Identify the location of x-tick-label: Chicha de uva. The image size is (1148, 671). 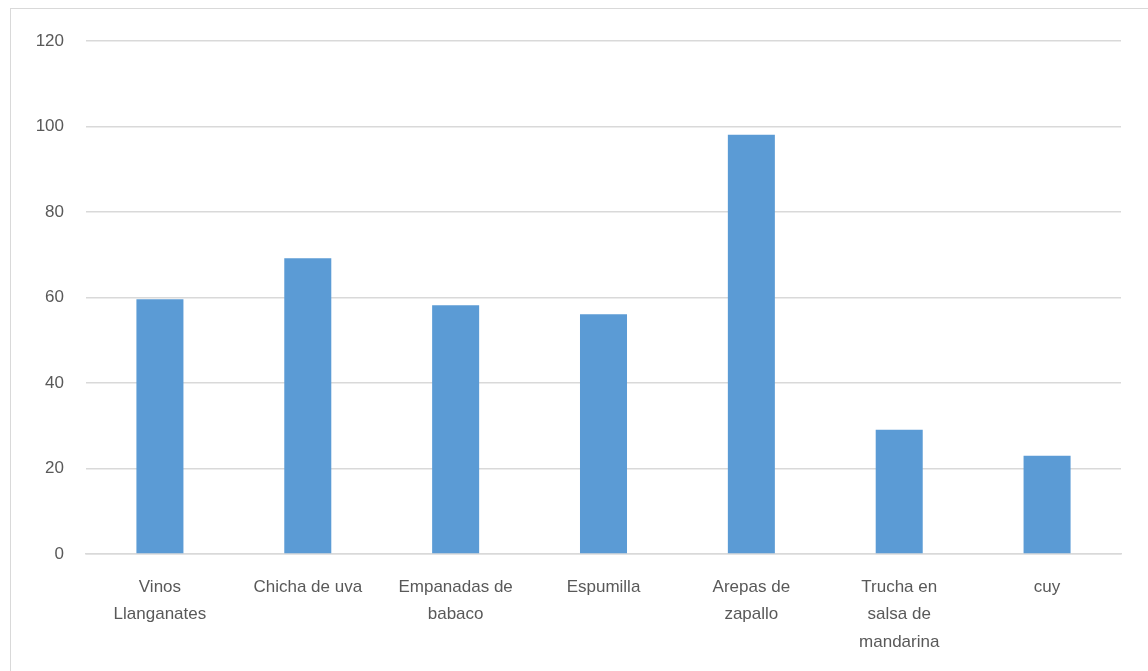
(308, 587).